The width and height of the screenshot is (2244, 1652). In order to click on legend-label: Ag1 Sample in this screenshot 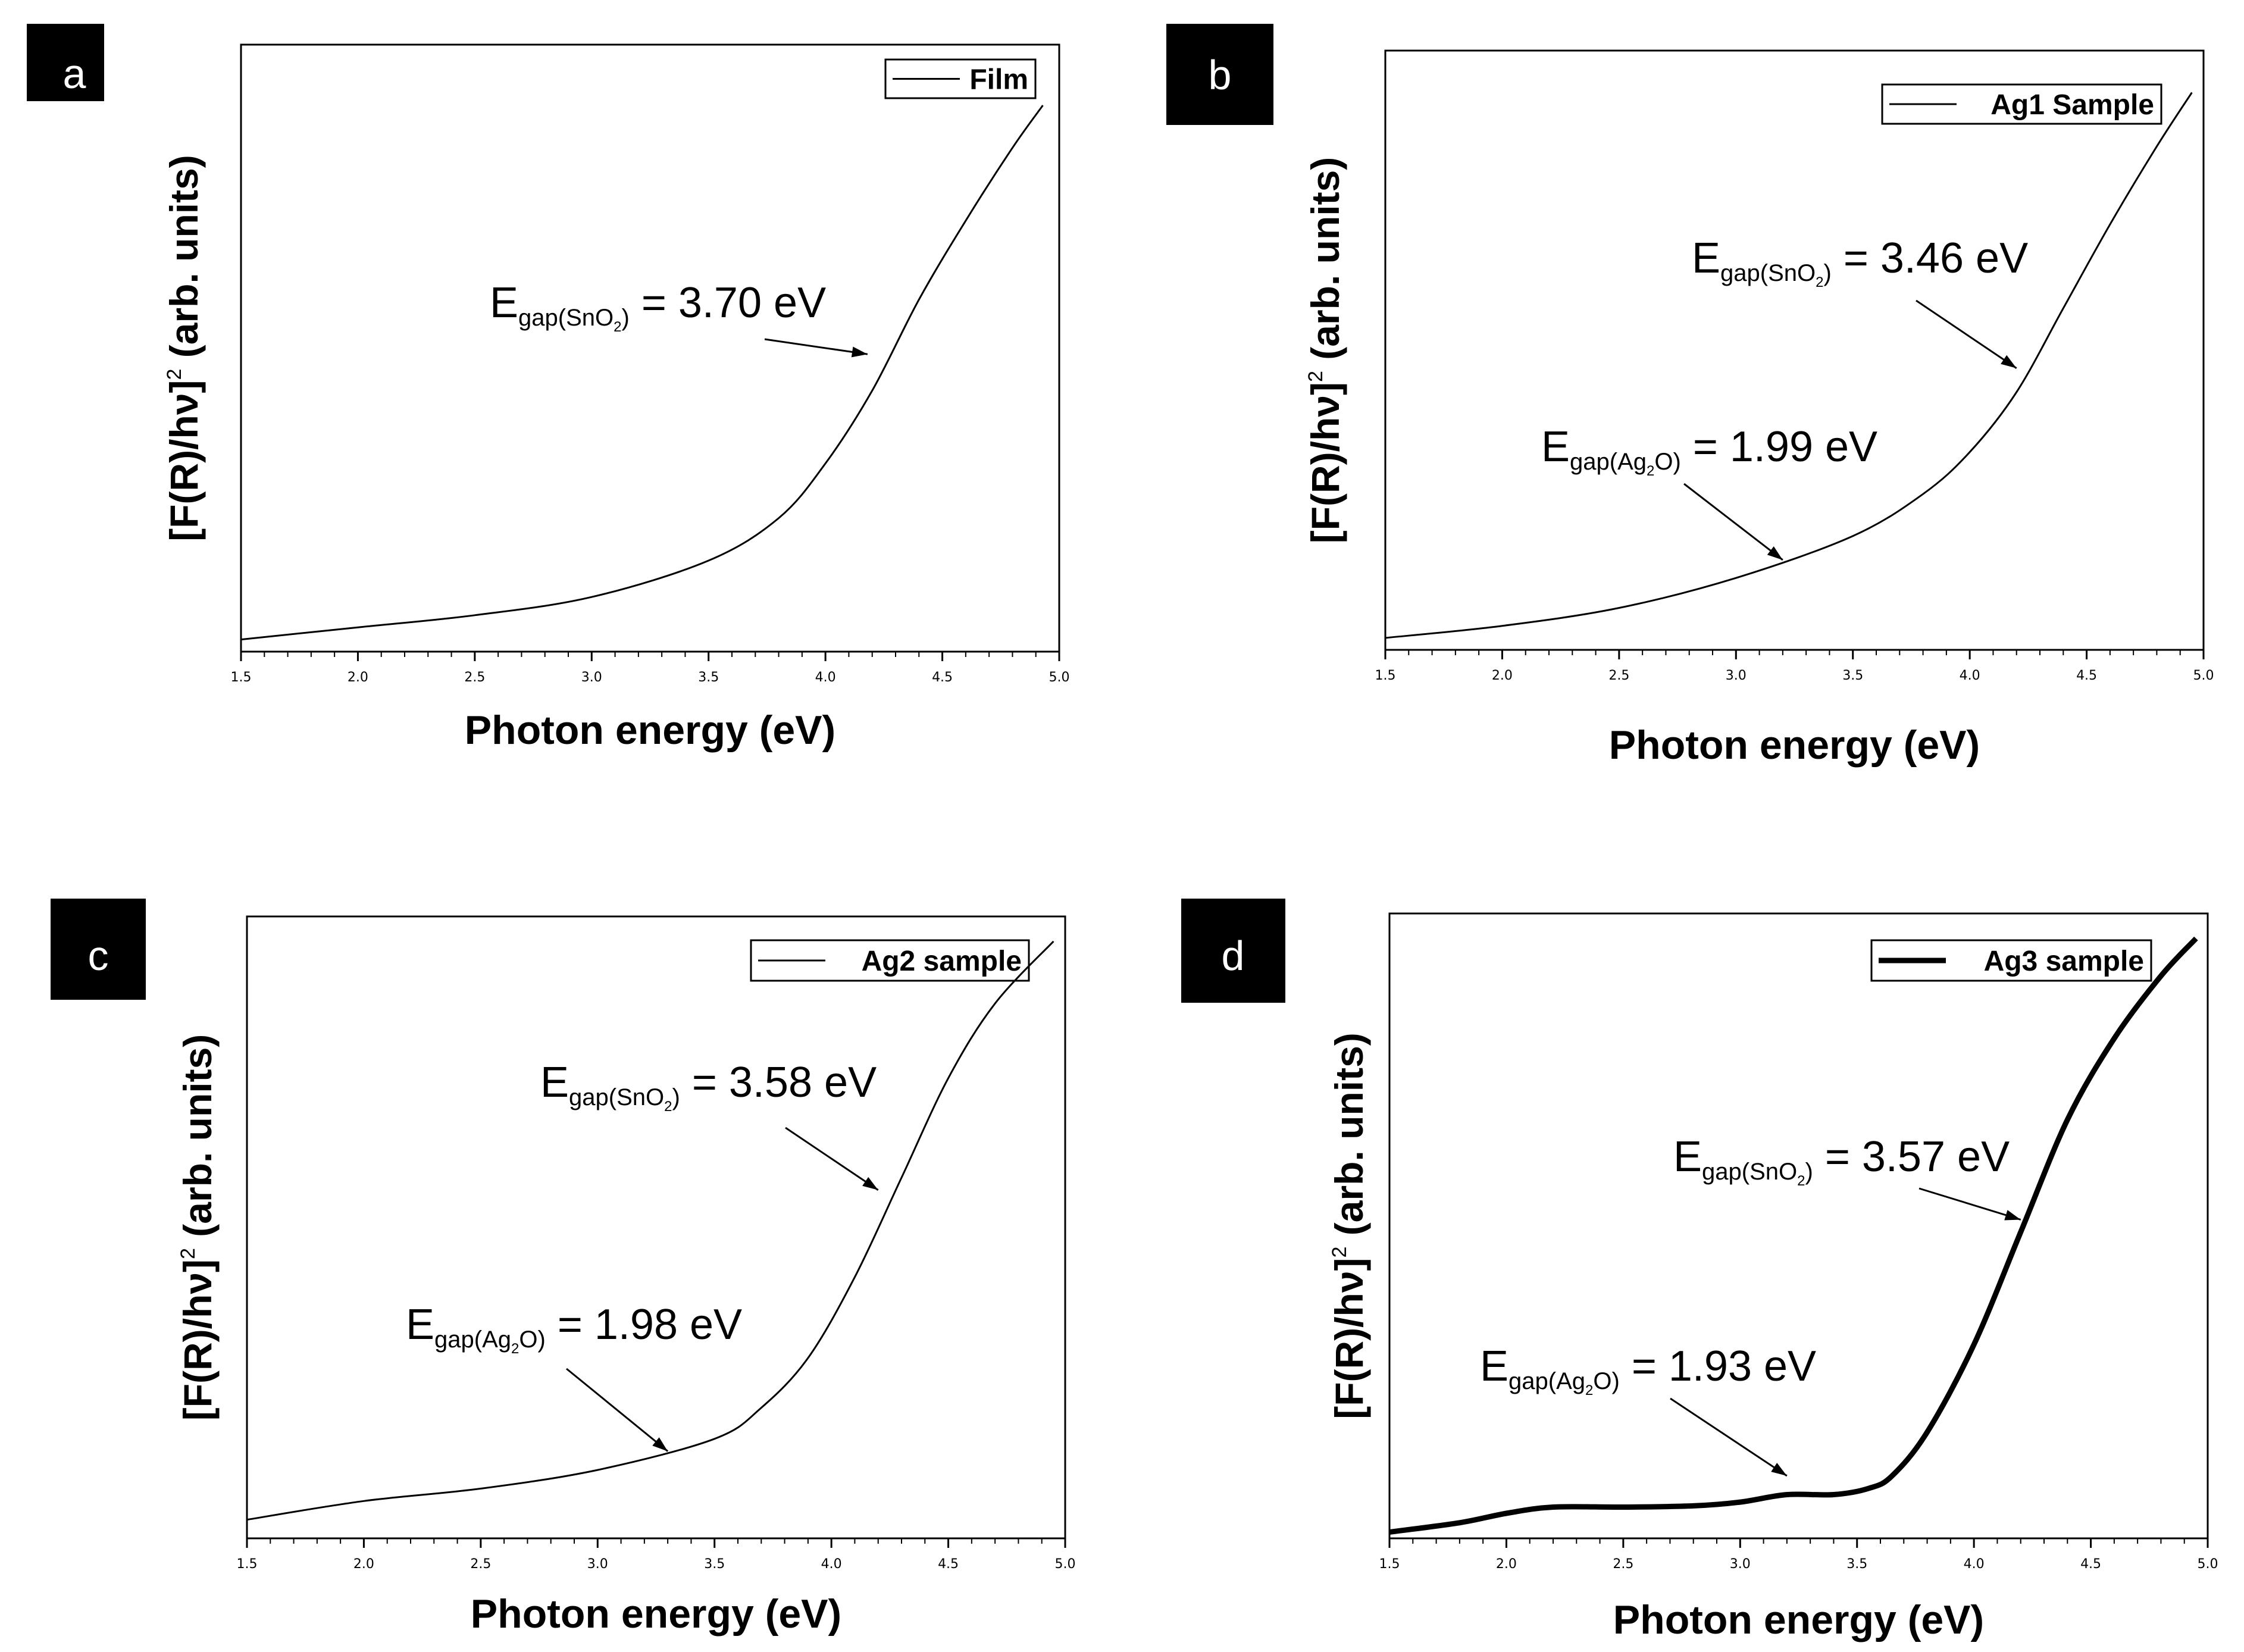, I will do `click(2072, 105)`.